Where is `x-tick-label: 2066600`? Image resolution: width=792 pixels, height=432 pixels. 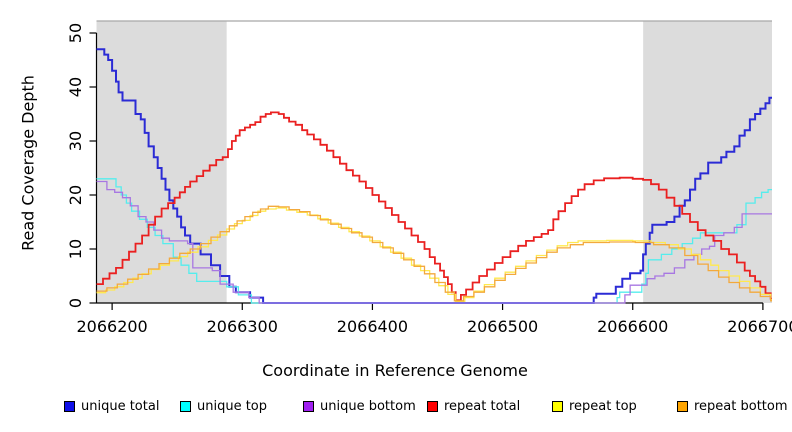 x-tick-label: 2066600 is located at coordinates (633, 326).